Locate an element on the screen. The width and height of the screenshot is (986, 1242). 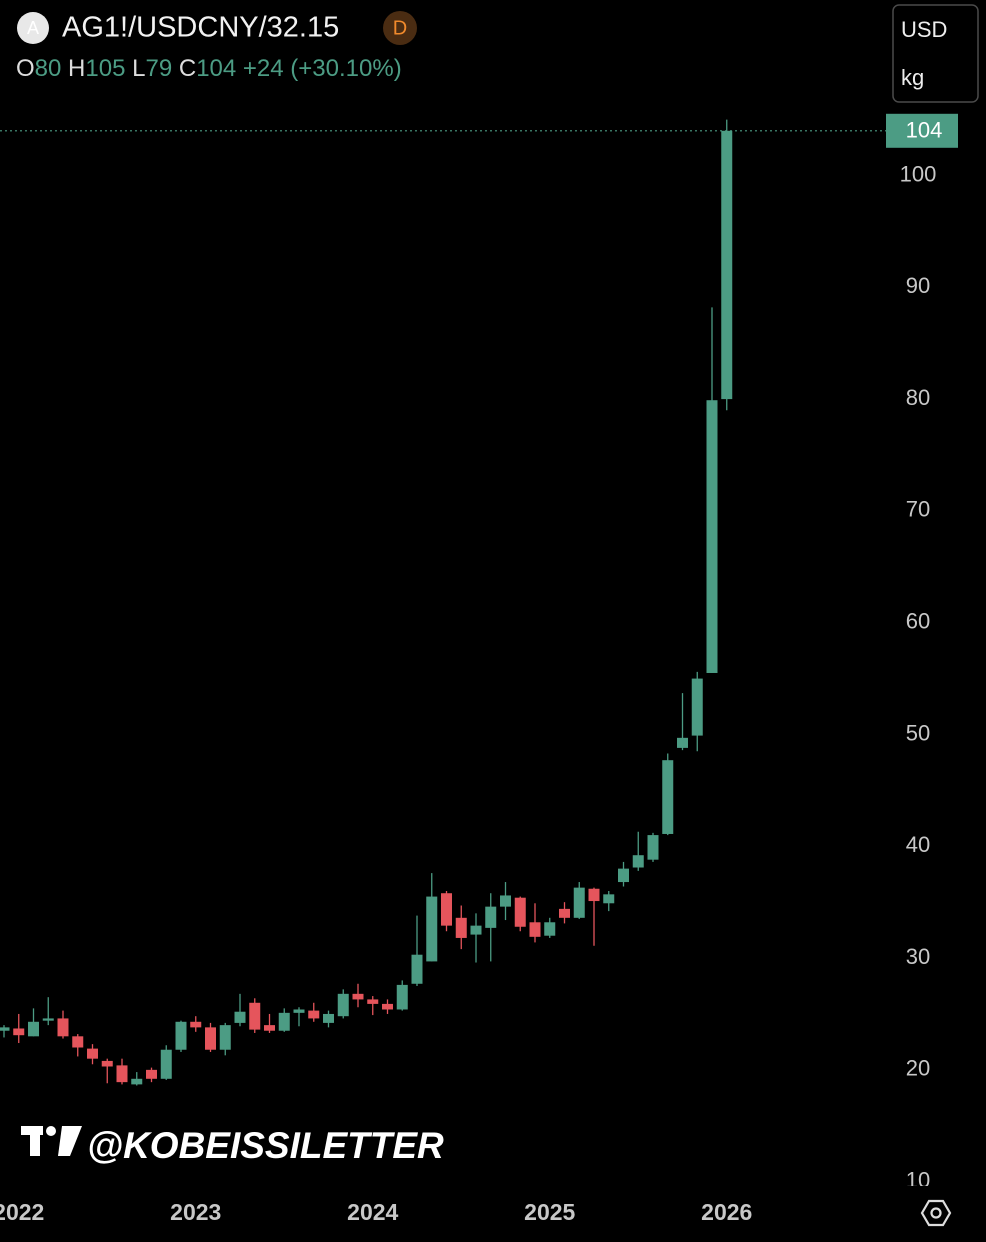
last-price-box is located at coordinates (922, 130).